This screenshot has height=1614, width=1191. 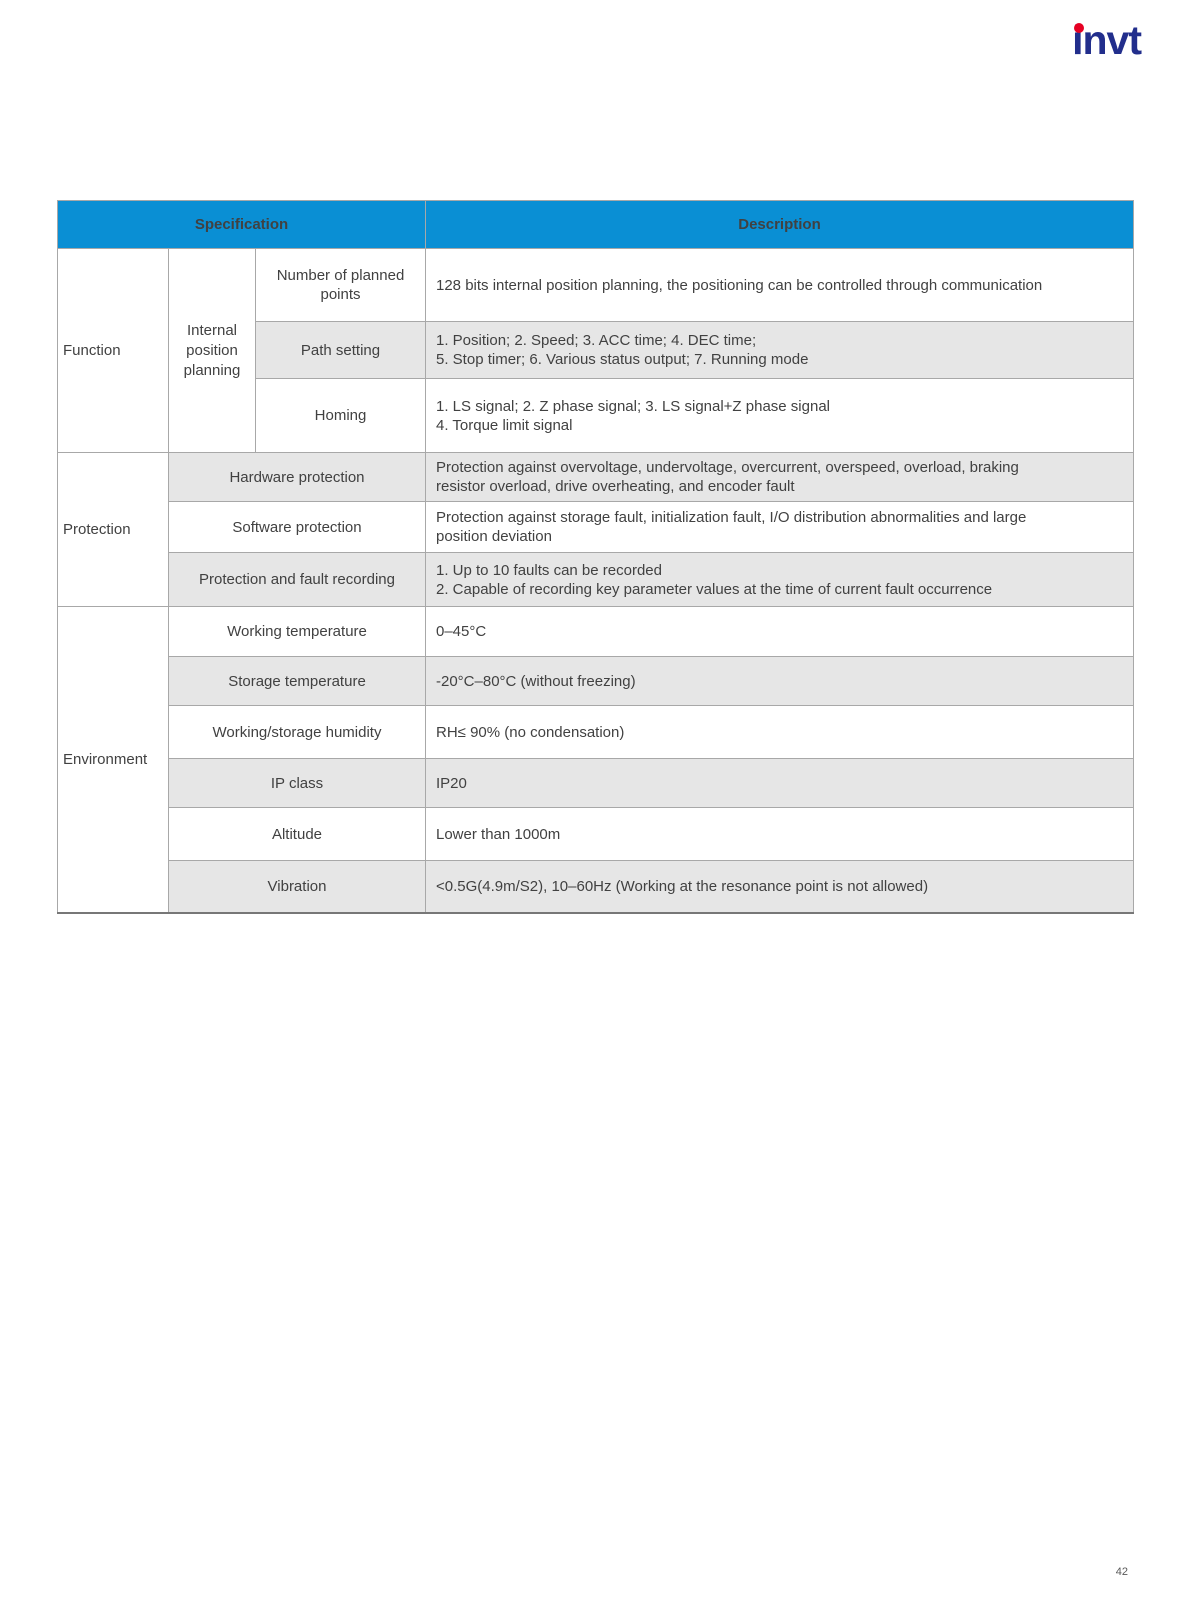 What do you see at coordinates (113, 529) in the screenshot?
I see `category-cell-protection: Protection` at bounding box center [113, 529].